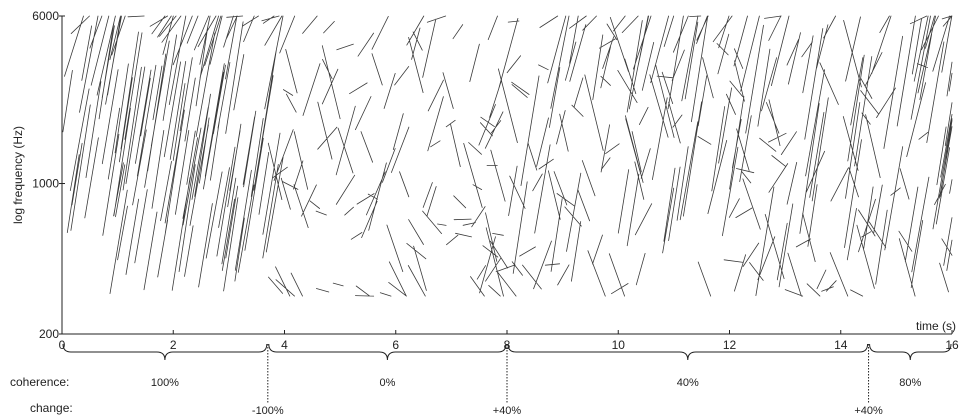 This screenshot has width=968, height=418. I want to click on y-tick-label: 6000, so click(45, 16).